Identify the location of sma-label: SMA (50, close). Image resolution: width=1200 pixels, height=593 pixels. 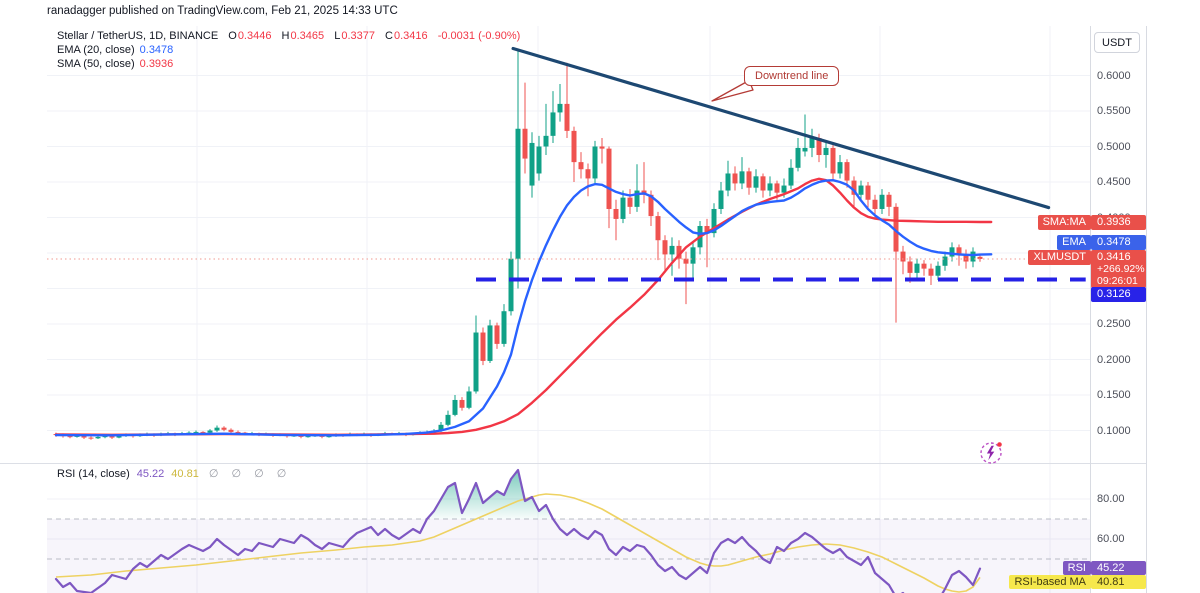
(96, 64).